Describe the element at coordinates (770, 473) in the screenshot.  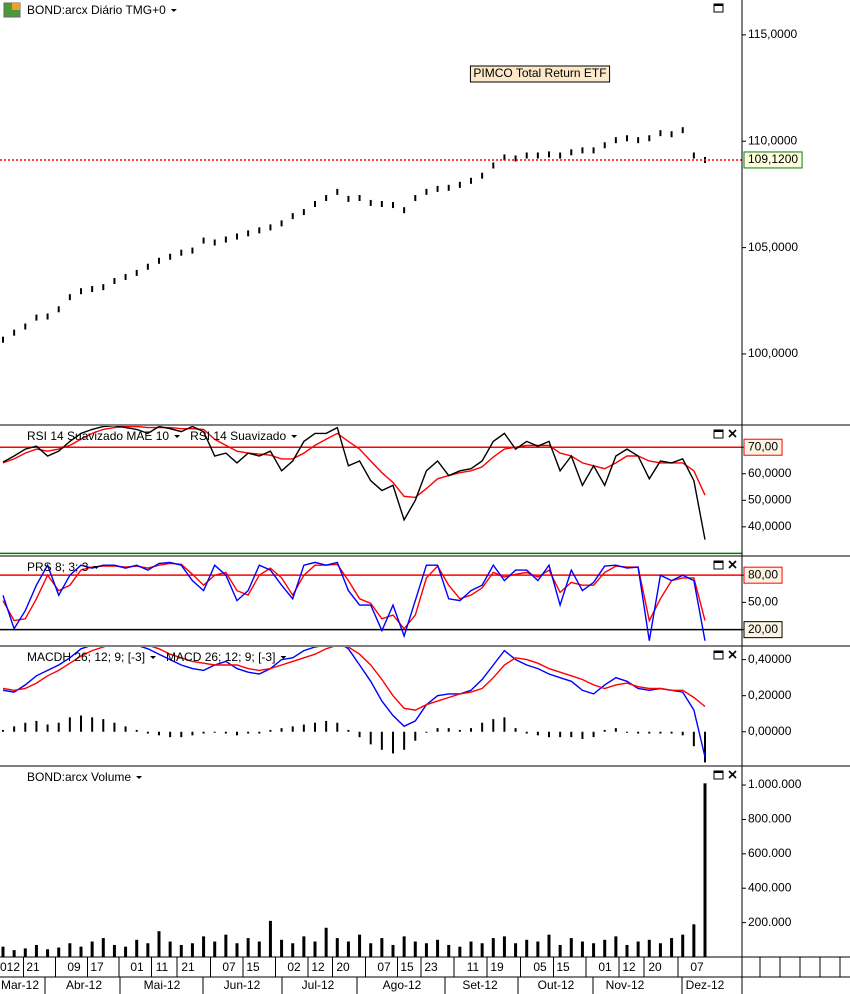
I see `y-tick-label: 60,0000` at that location.